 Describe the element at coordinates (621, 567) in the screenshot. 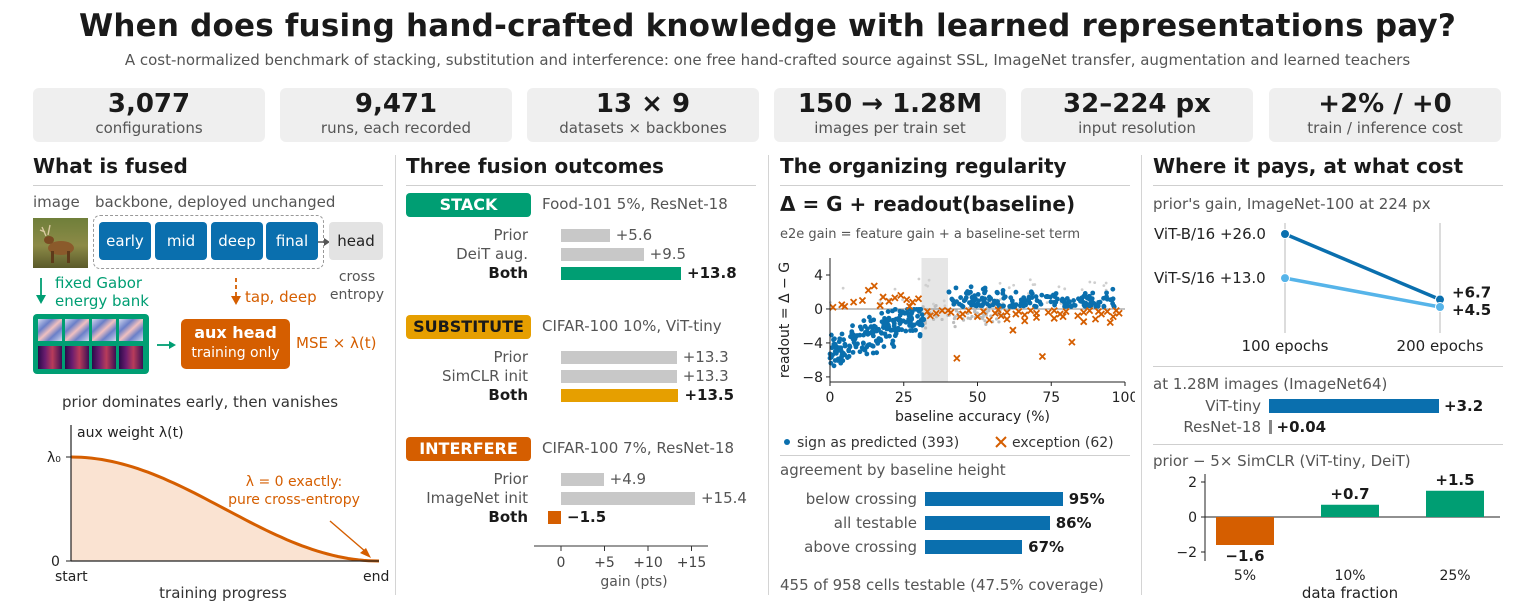

I see `gain-axis: 0 +5 +10 +15 gain (pts)` at that location.